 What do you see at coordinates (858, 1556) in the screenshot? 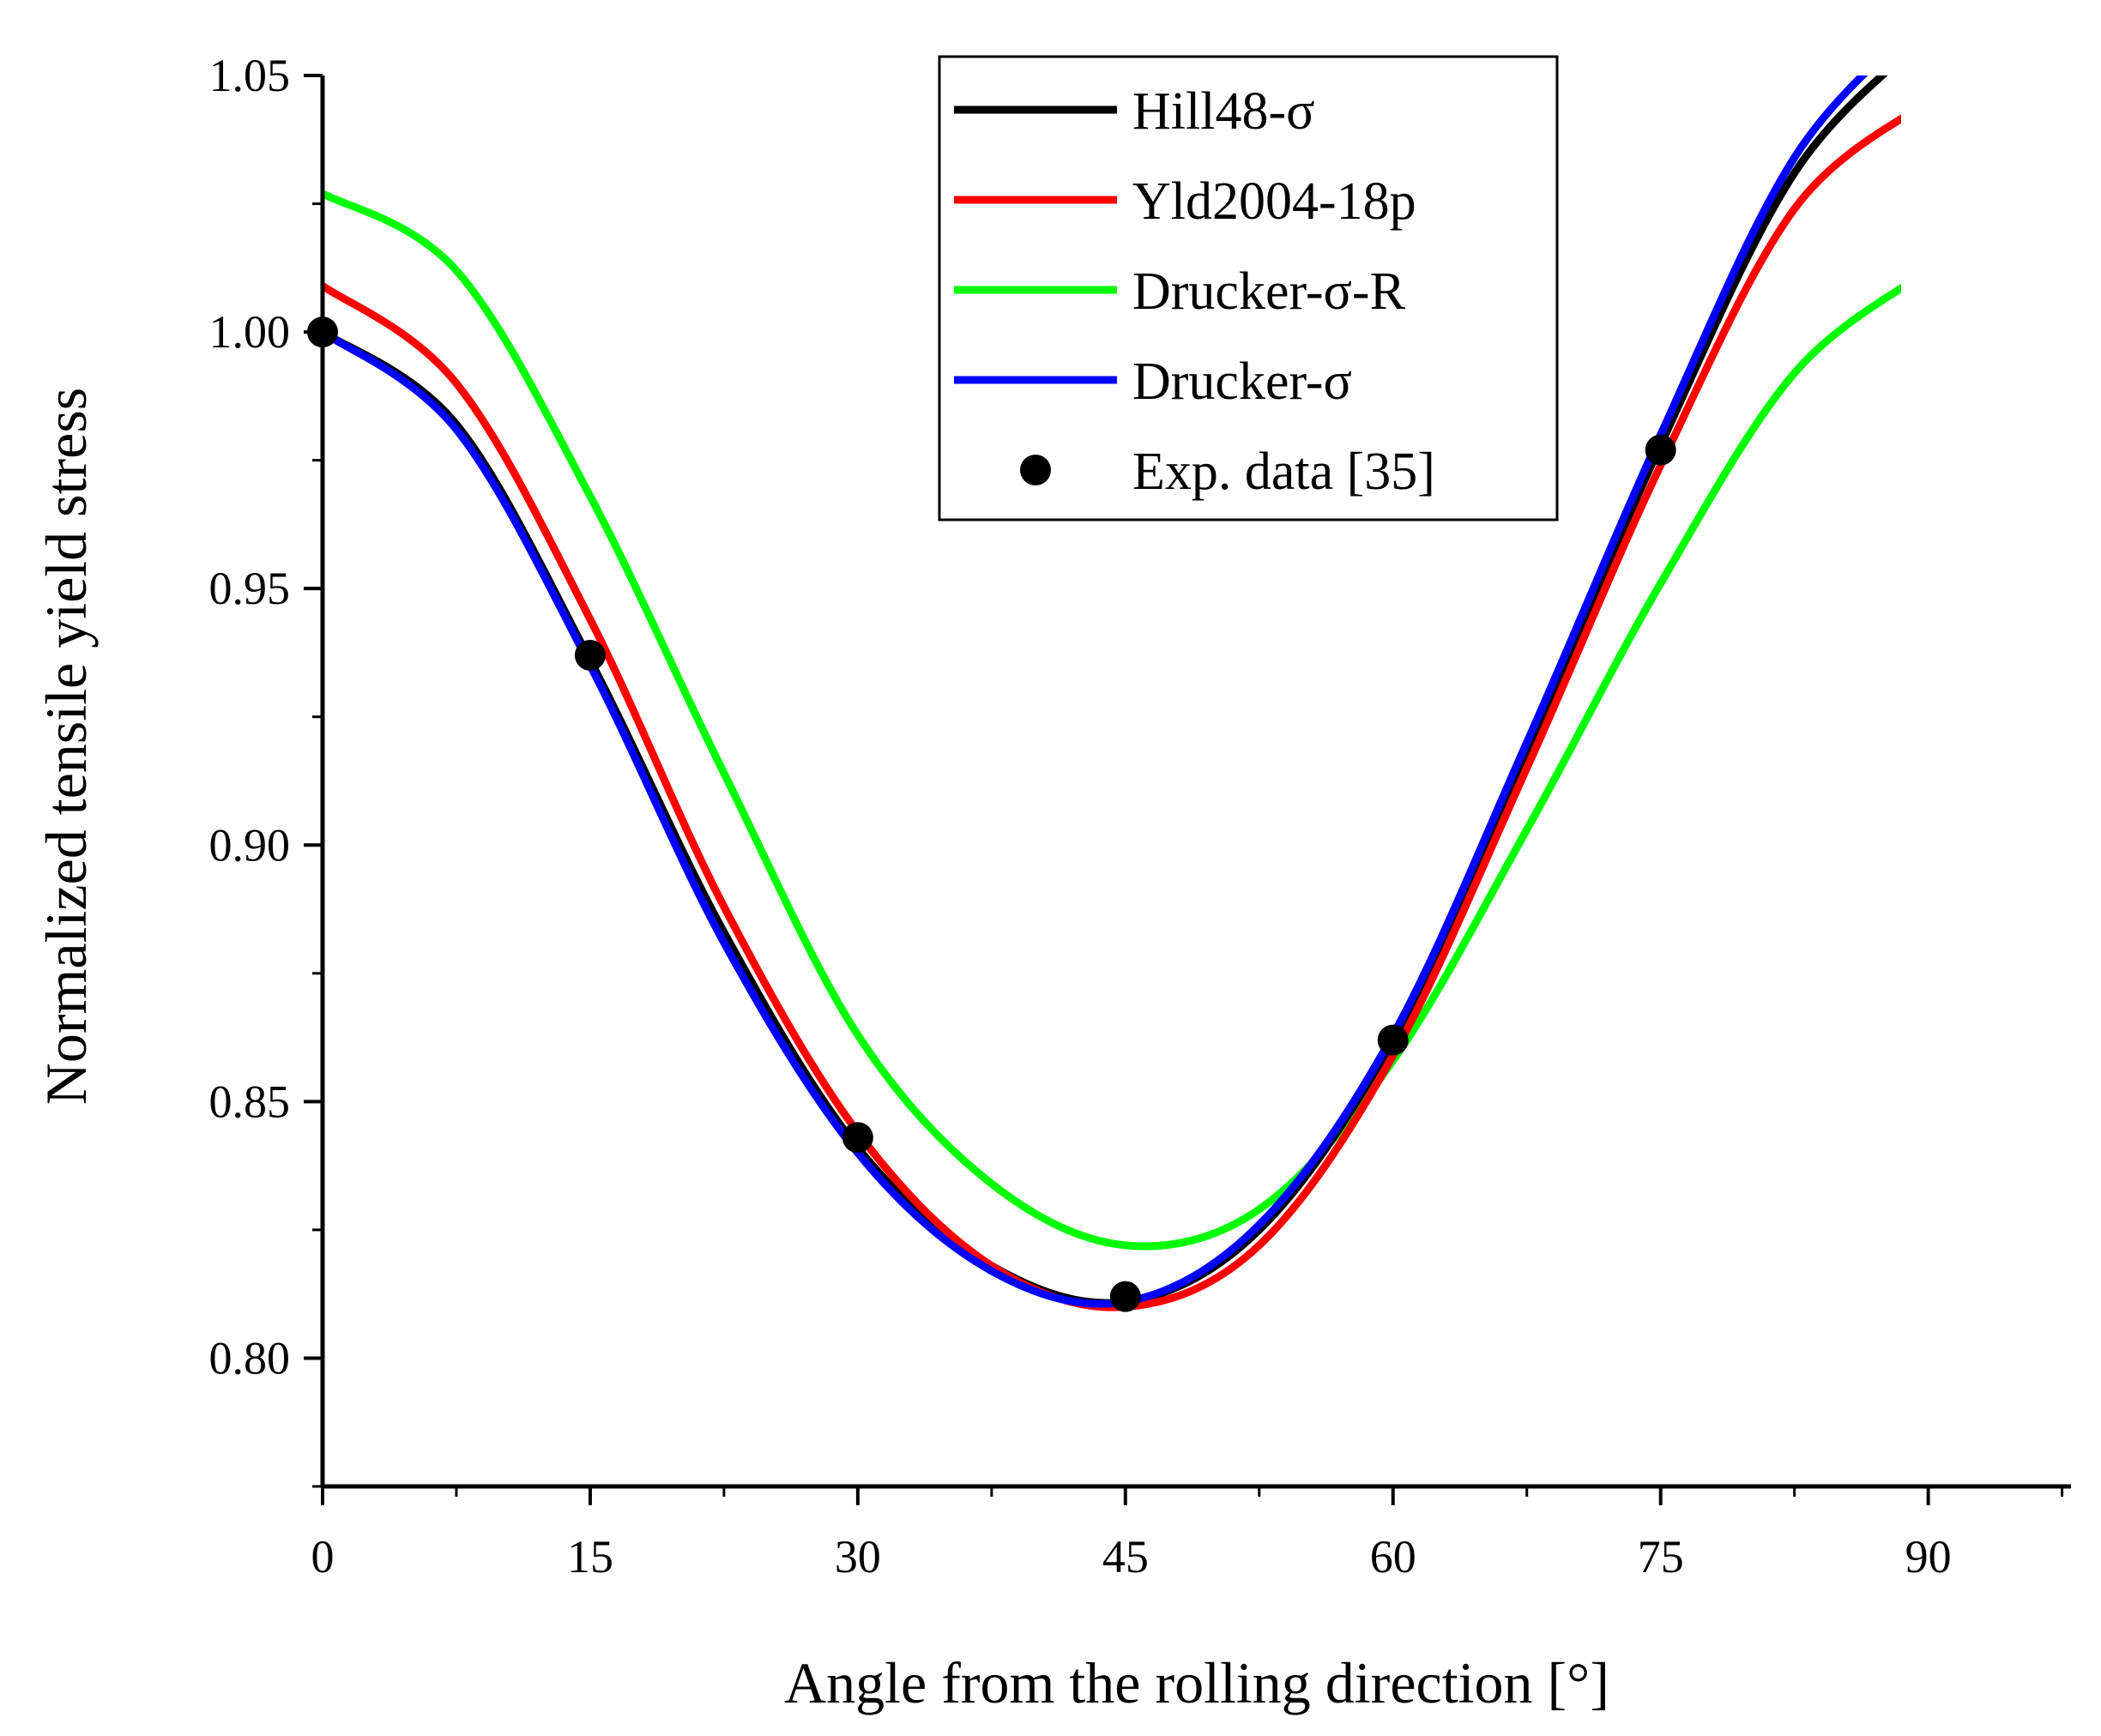
I see `x-tick-label: 30` at bounding box center [858, 1556].